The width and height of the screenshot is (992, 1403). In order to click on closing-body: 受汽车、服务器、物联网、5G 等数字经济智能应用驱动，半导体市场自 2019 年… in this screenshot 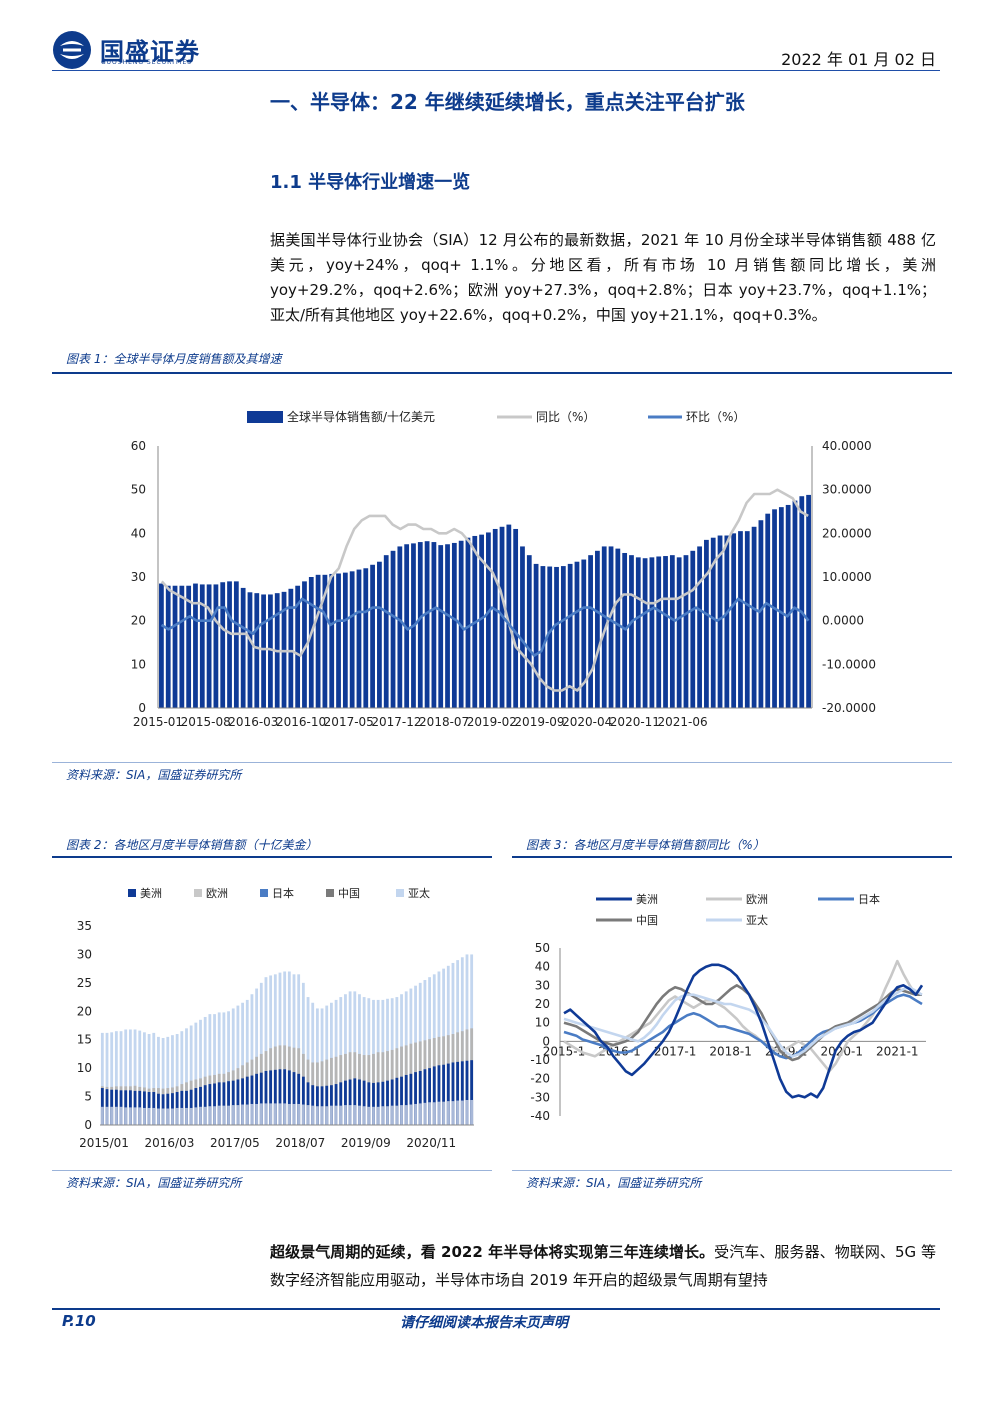, I will do `click(603, 1266)`.